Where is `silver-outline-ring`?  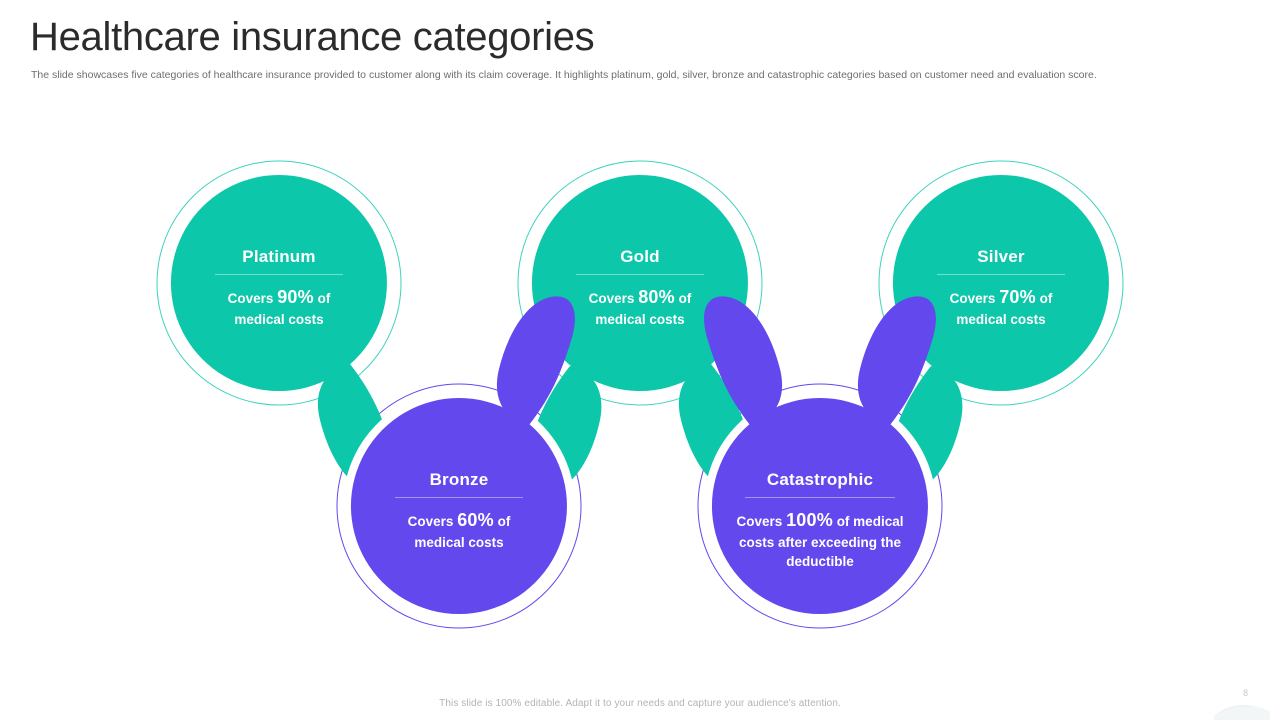 silver-outline-ring is located at coordinates (1001, 283).